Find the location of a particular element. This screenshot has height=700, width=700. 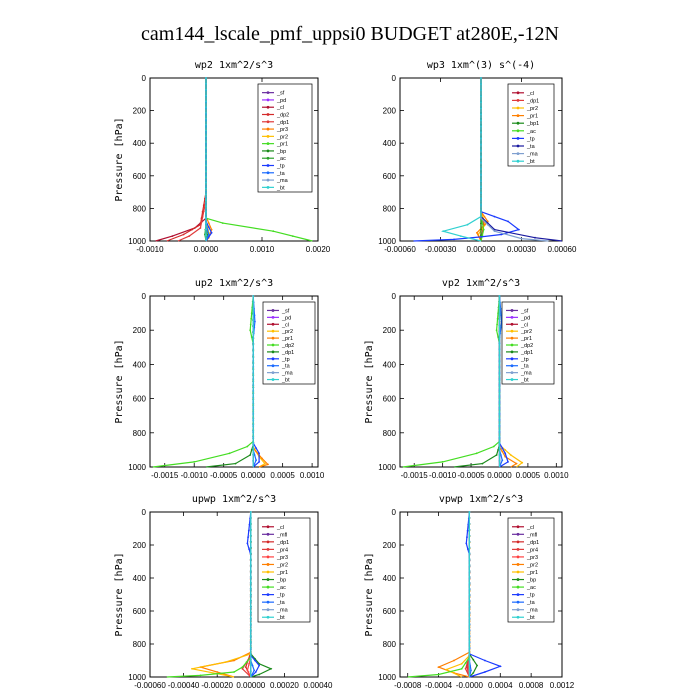

legend-label: _bp is located at coordinates (281, 581).